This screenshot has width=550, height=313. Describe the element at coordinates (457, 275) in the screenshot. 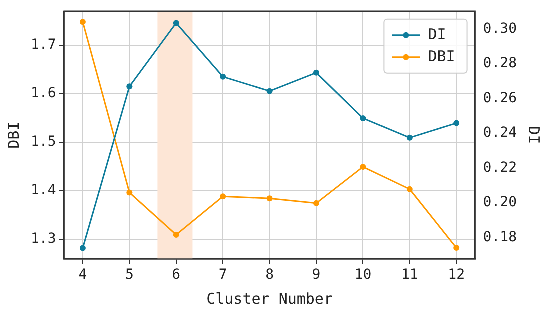

I see `x-tick-label: 12` at that location.